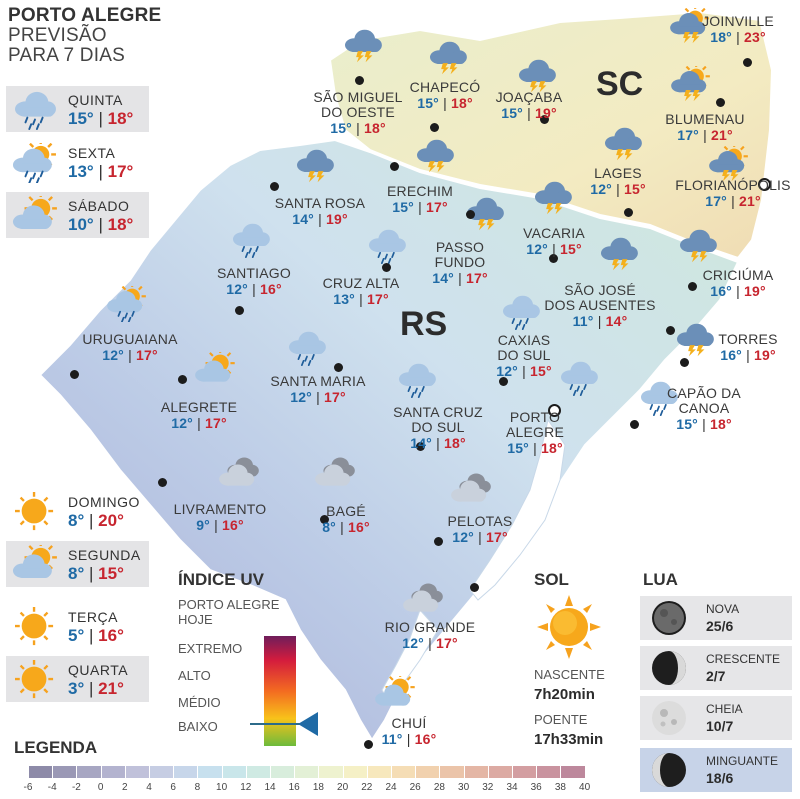  Describe the element at coordinates (561, 719) in the screenshot. I see `sunset-label: POENTE` at that location.